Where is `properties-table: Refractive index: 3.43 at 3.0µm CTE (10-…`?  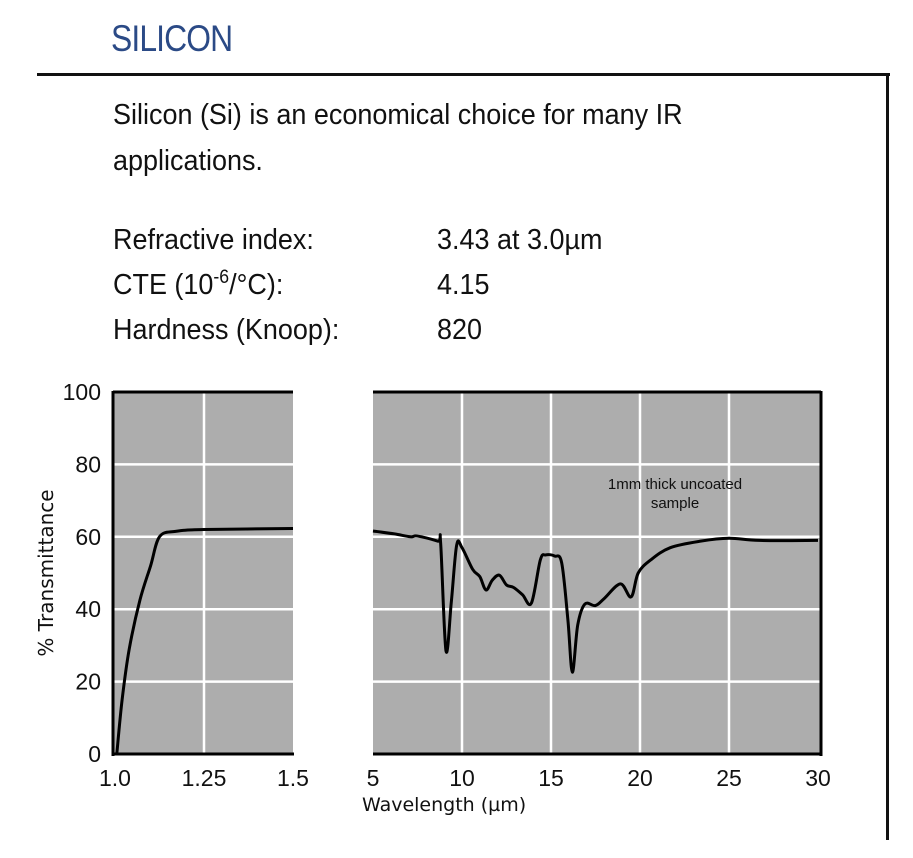
properties-table: Refractive index: 3.43 at 3.0µm CTE (10-… is located at coordinates (357, 285).